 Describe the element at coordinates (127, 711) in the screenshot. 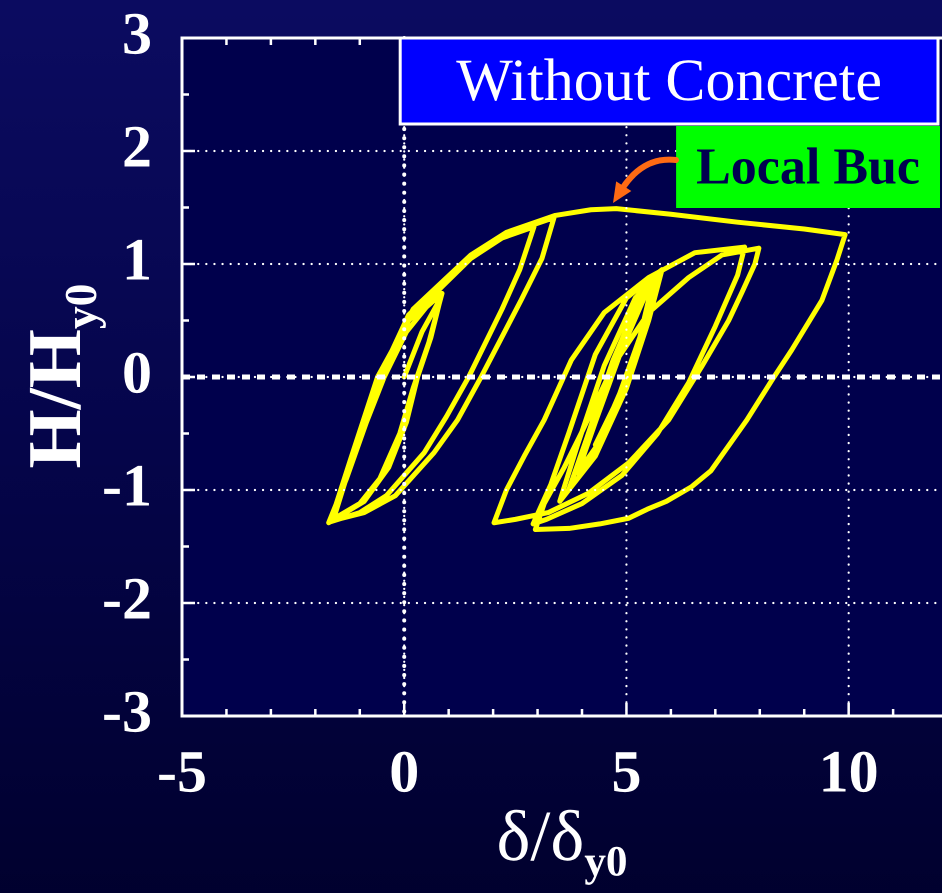

I see `y-tick-label: -3` at that location.